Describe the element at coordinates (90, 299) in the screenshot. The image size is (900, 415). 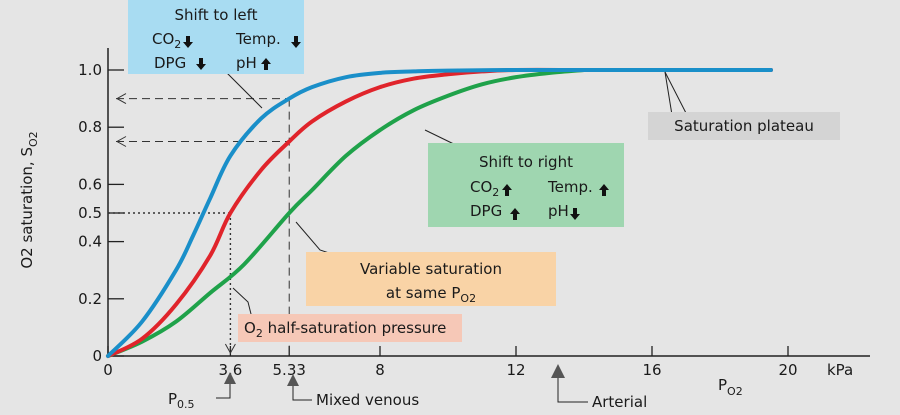
I see `y-tick-label: 0.2` at that location.